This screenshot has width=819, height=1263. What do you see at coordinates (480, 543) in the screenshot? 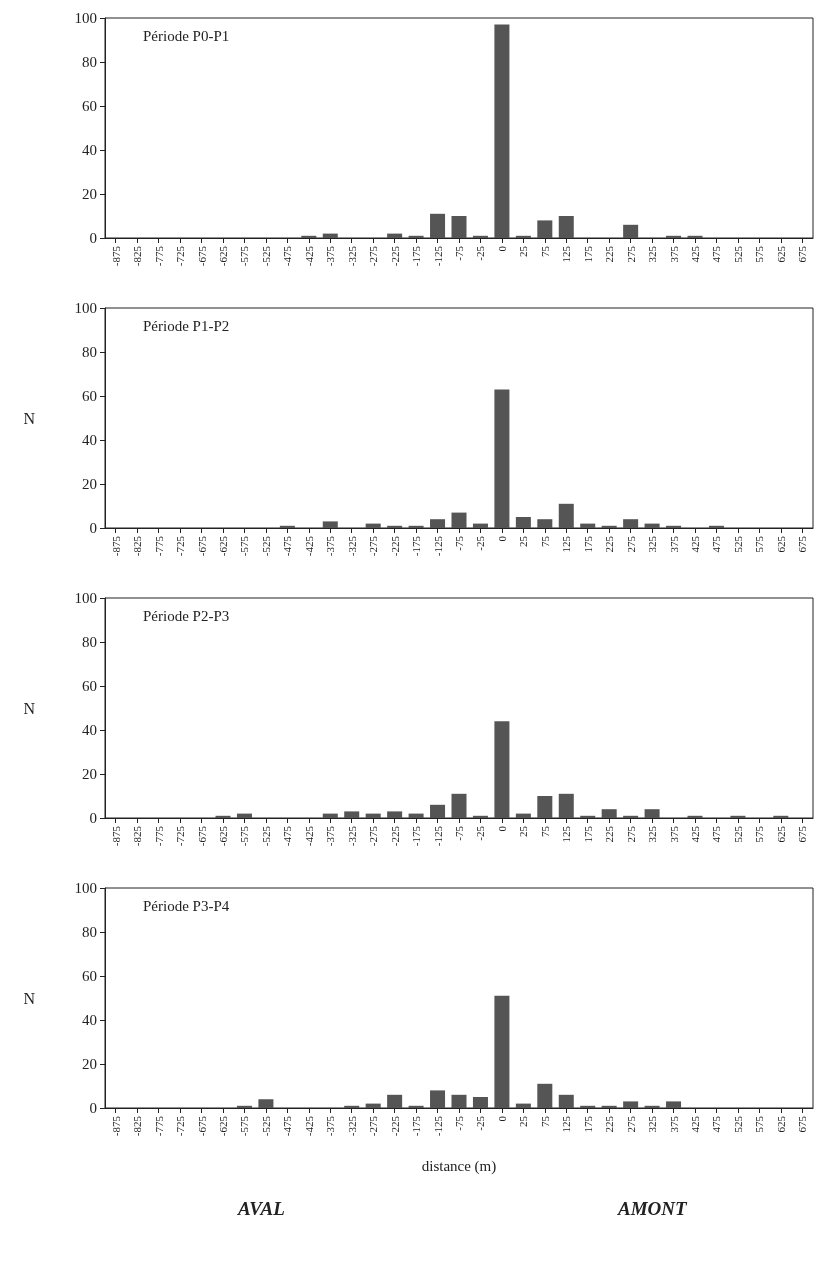
I see `x-tick-label: -25` at bounding box center [480, 543].